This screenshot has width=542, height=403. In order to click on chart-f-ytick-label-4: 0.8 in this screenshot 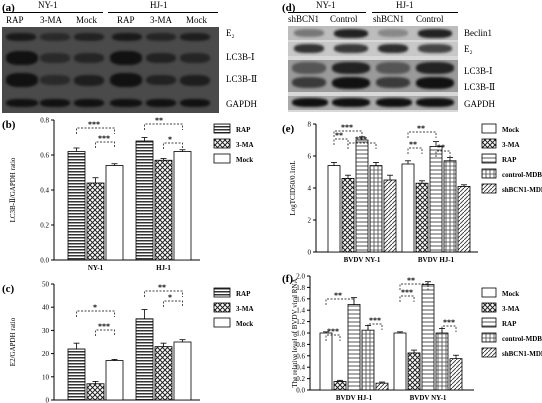, I will do `click(300, 345)`.